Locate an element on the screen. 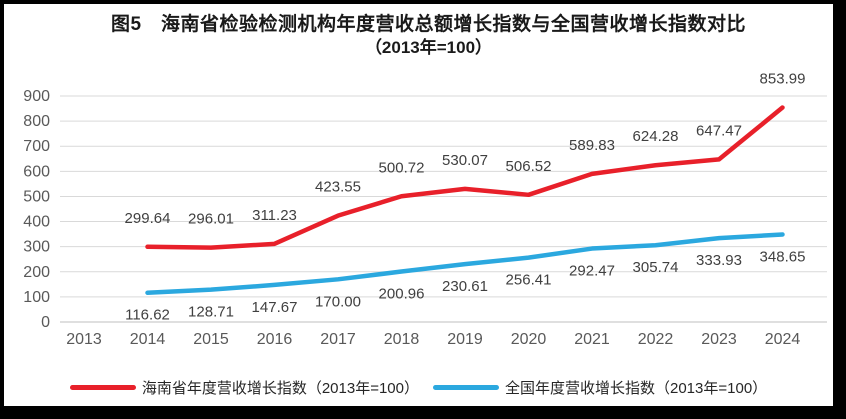 This screenshot has height=419, width=846. legend-item-national: 全国年度营收增长指数（2013年=100） is located at coordinates (600, 387).